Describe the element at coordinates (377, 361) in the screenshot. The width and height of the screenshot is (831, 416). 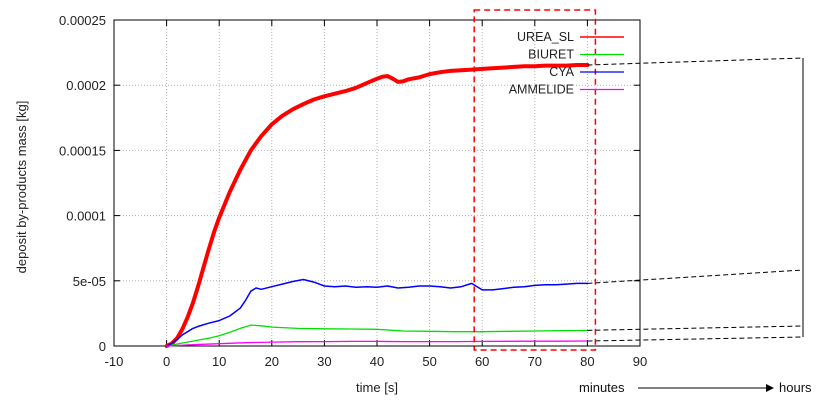
I see `x-tick-label: 40` at that location.